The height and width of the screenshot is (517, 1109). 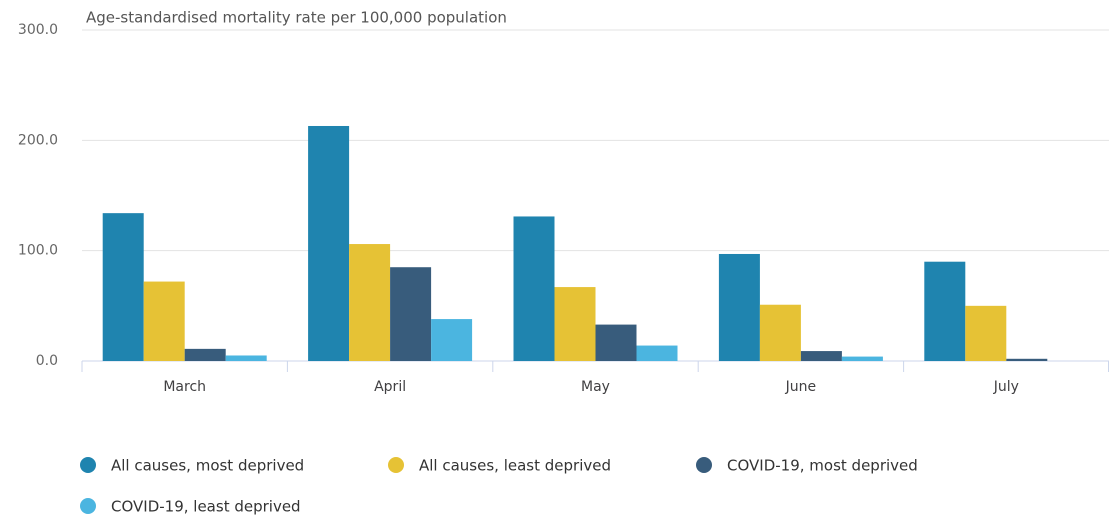 What do you see at coordinates (47, 361) in the screenshot?
I see `y-tick-label: 0.0` at bounding box center [47, 361].